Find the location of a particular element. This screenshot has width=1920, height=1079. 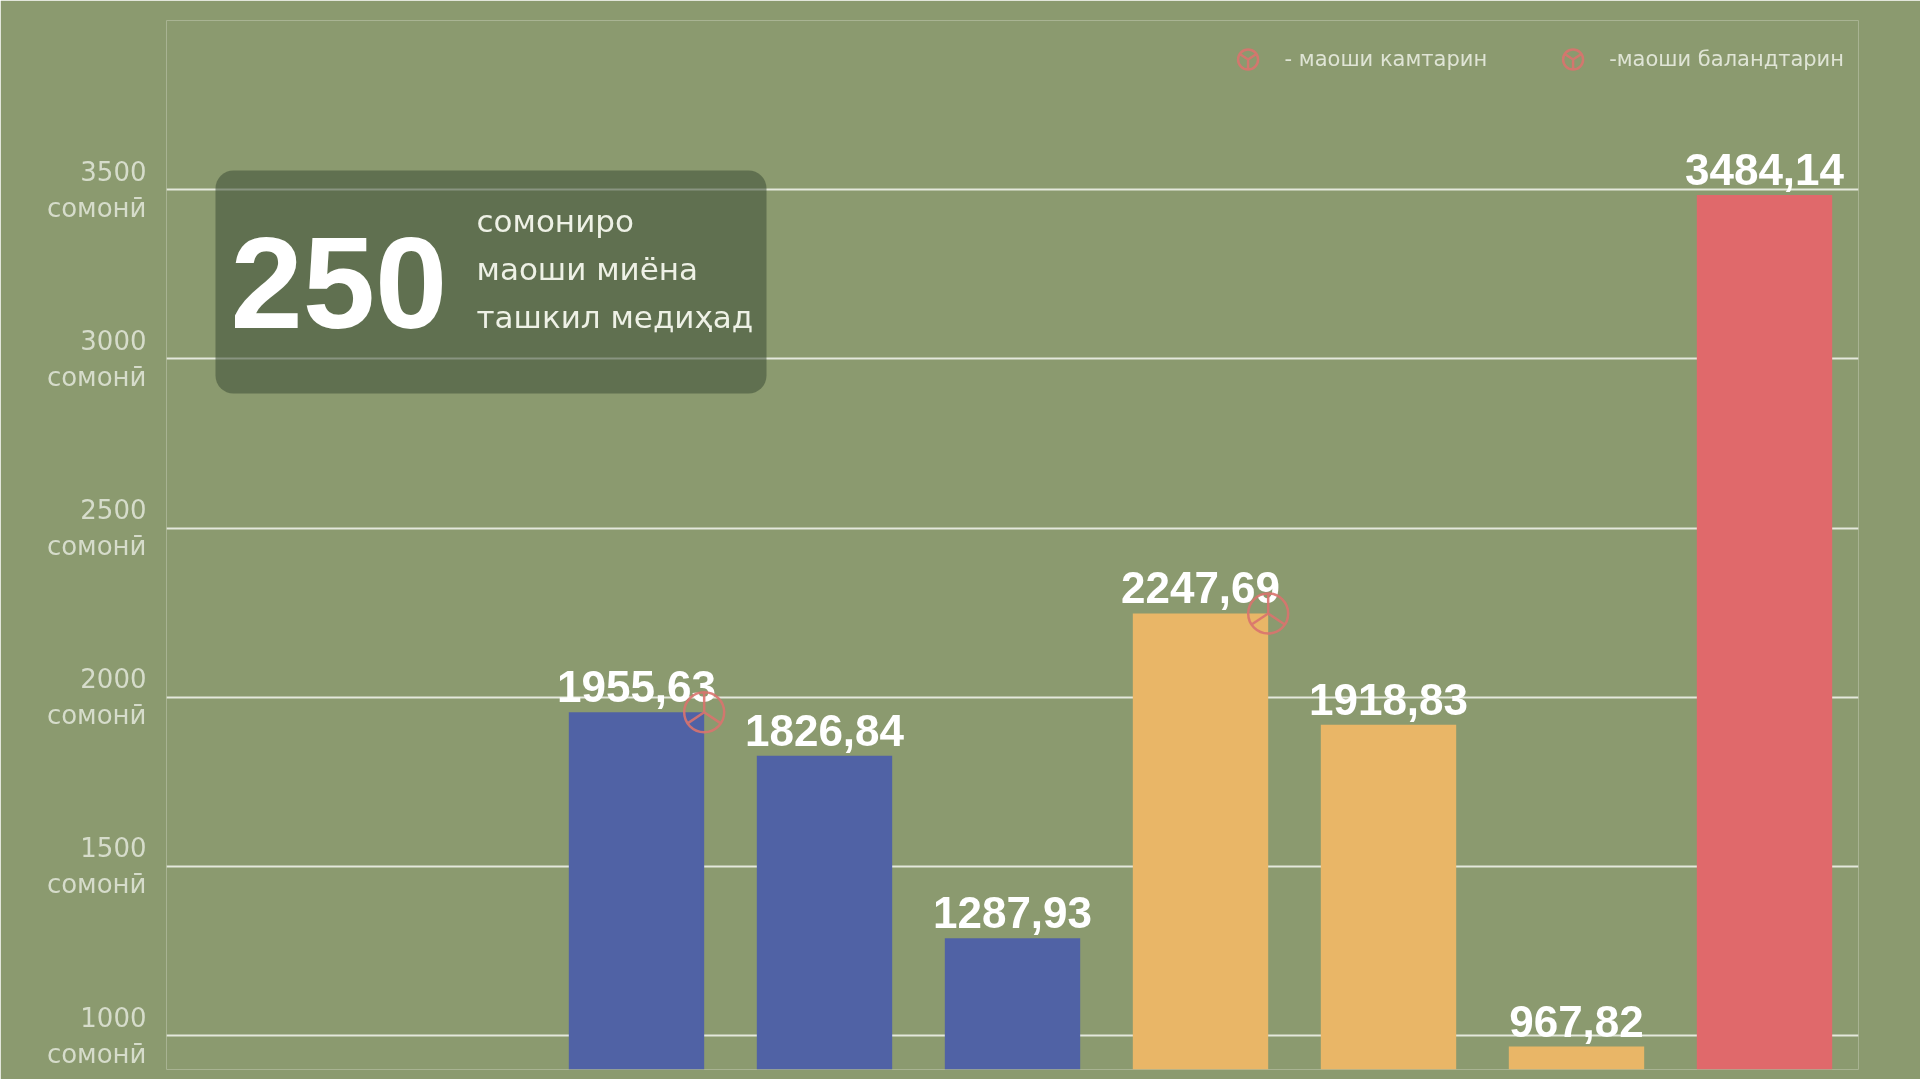

y-tick-label: 2000 сомонӣ is located at coordinates (96, 697).